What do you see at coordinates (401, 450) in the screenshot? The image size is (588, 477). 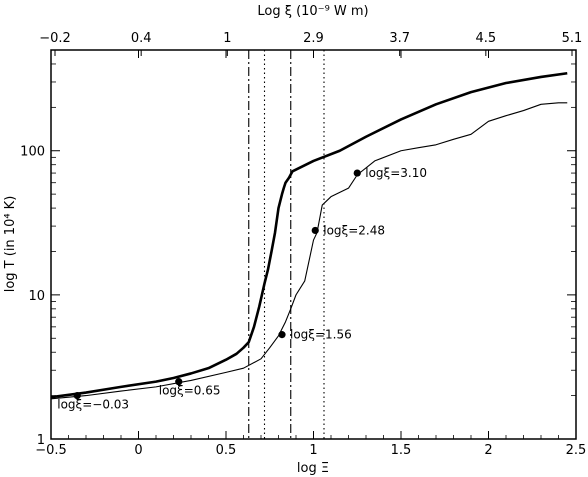 I see `x-tick-label-5: 1.5` at bounding box center [401, 450].